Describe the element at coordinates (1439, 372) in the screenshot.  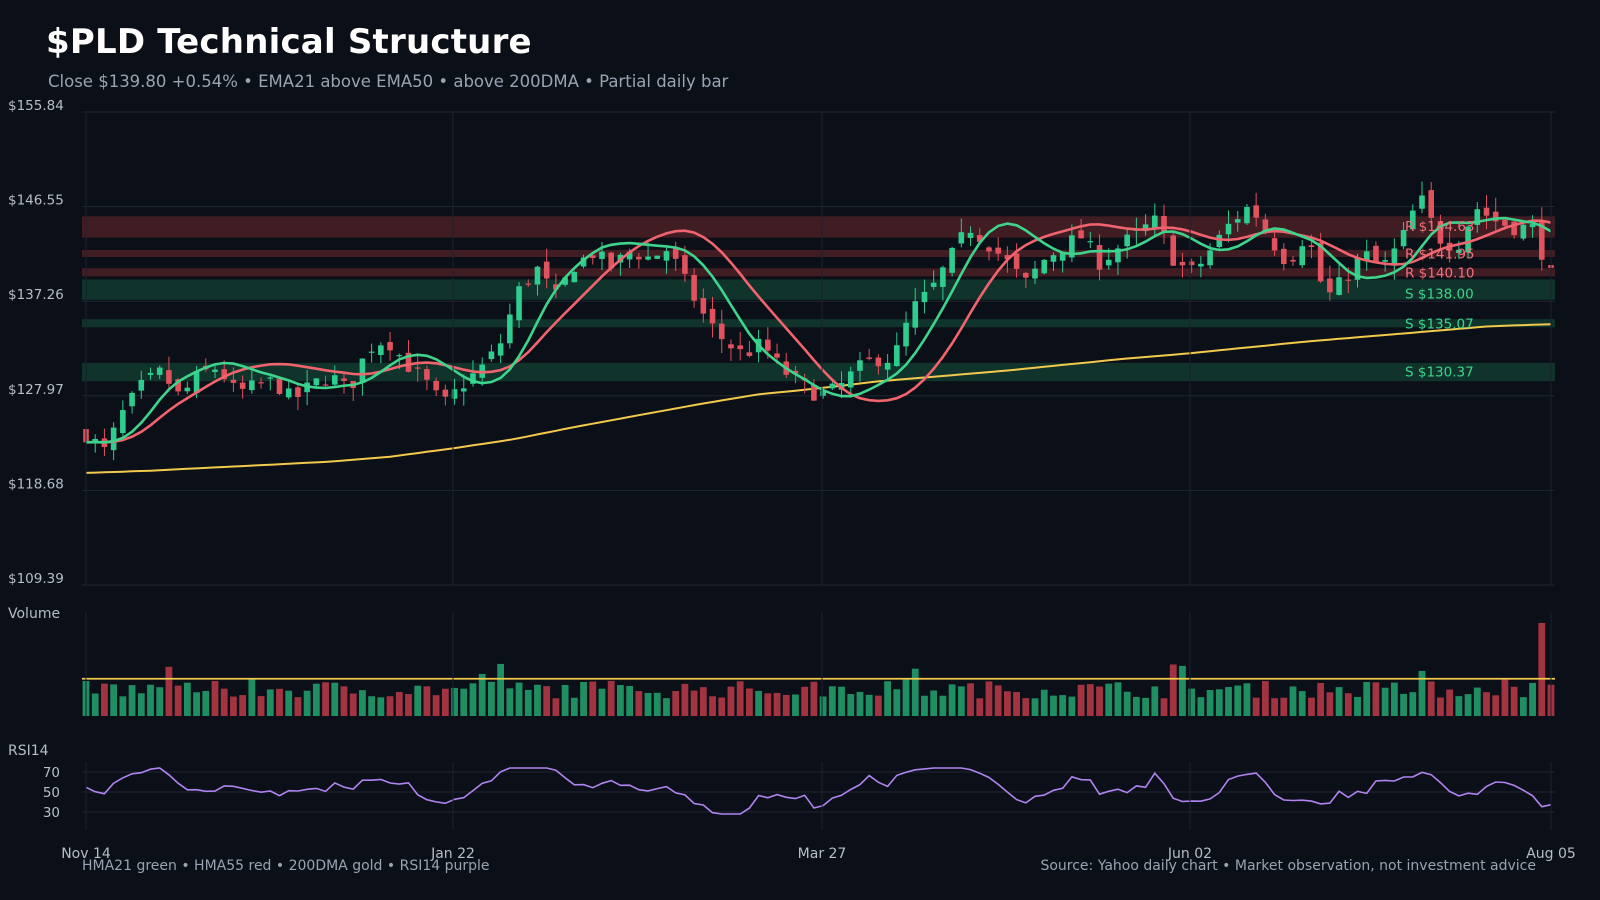
I see `level-label: S $130.37` at that location.